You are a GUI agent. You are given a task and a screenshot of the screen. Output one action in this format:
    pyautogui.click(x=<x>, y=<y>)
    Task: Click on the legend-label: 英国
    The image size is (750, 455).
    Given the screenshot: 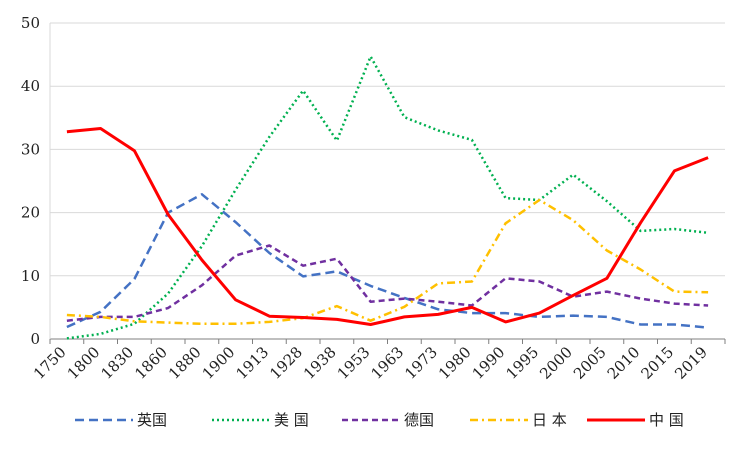 What is the action you would take?
    pyautogui.click(x=152, y=420)
    